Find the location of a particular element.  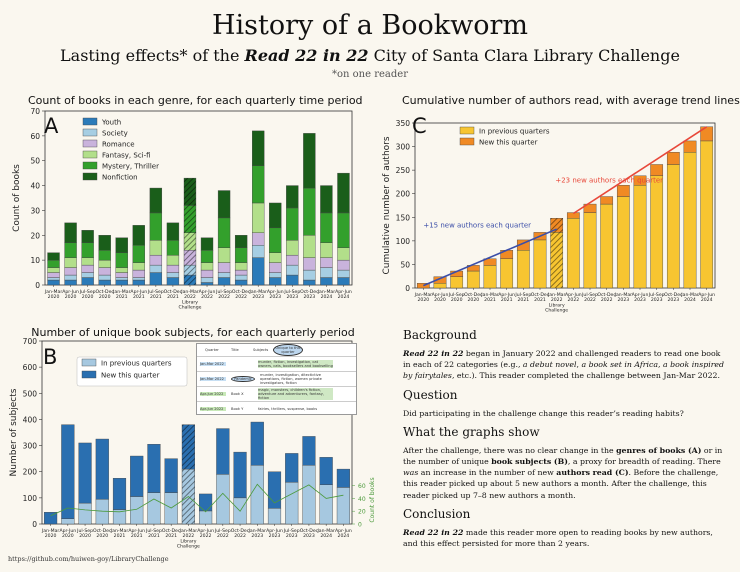

y-axis-label: Count of books is located at coordinates (17, 198).